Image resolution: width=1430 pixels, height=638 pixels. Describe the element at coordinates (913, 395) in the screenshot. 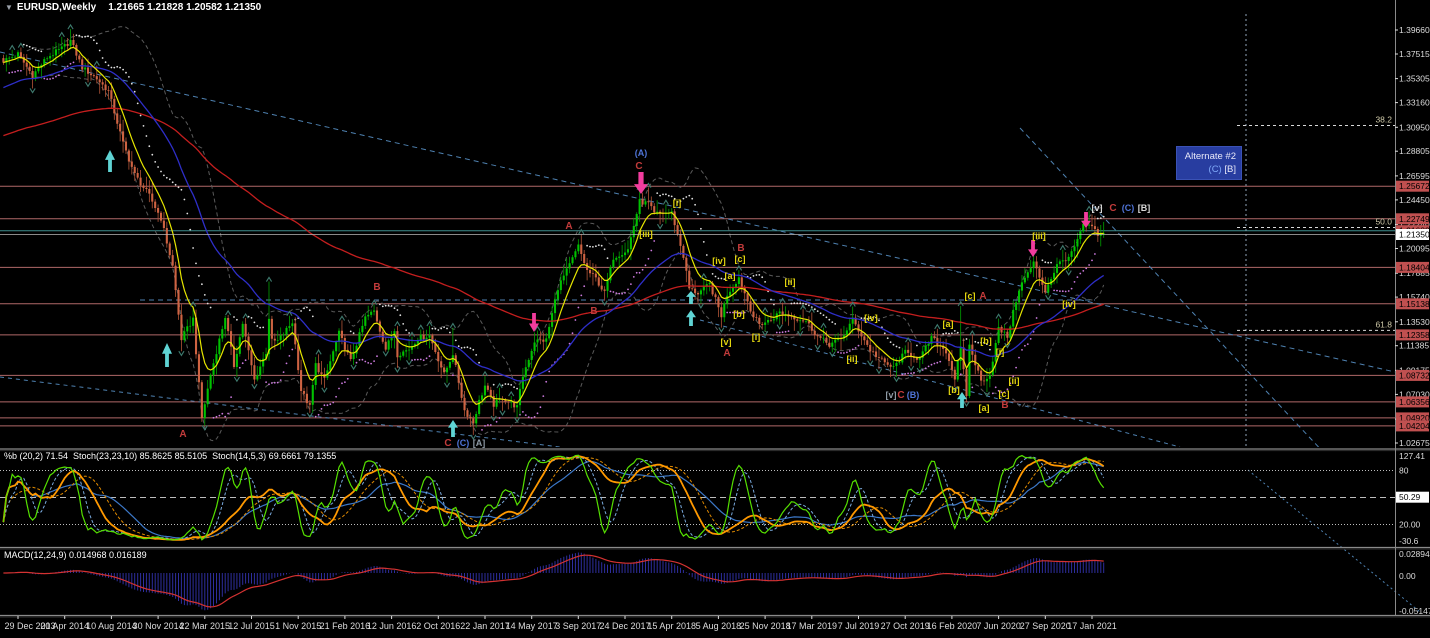

I see `wave-label: (B)` at that location.